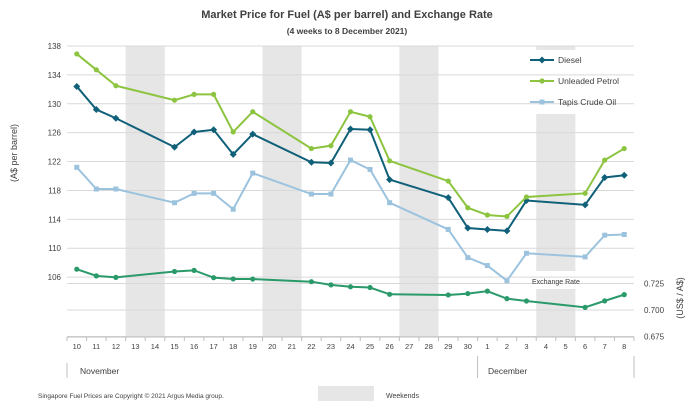 The height and width of the screenshot is (412, 694). What do you see at coordinates (542, 102) in the screenshot?
I see `legend-tapis-marker` at bounding box center [542, 102].